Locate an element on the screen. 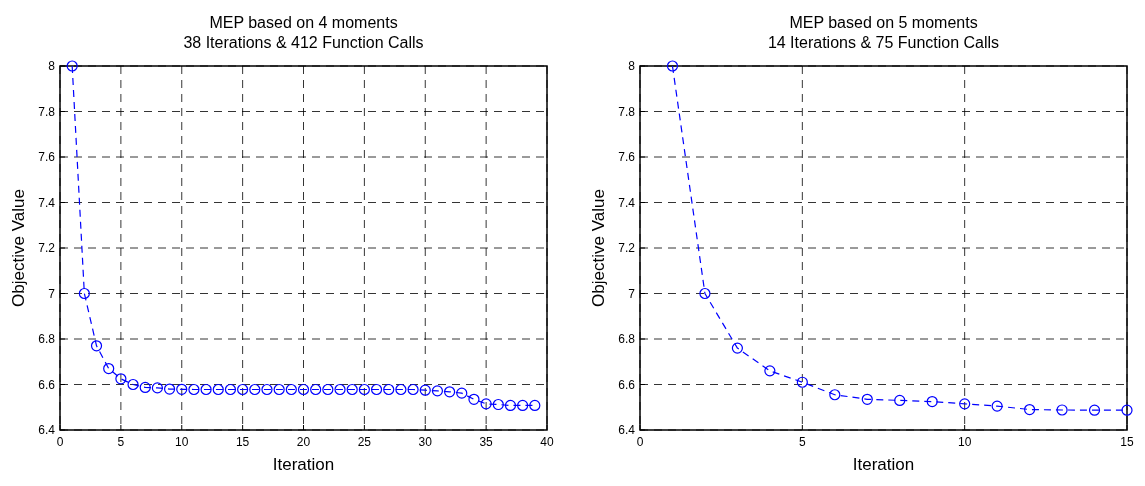 The width and height of the screenshot is (1145, 486). chart-title: MEP based on 4 moments 38 Iterations & 412 Function Calls is located at coordinates (303, 32).